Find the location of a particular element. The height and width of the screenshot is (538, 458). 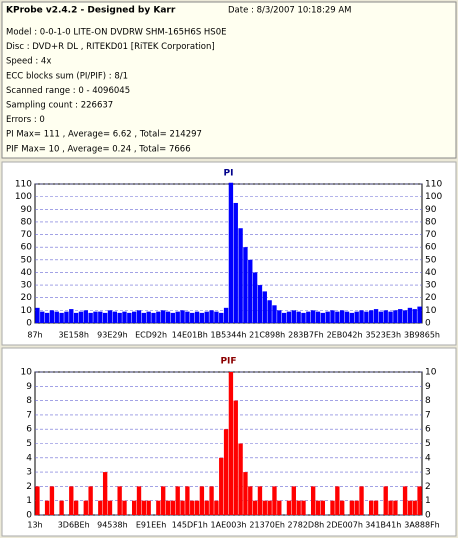

x-tick-label: 283B7Fh is located at coordinates (306, 335).